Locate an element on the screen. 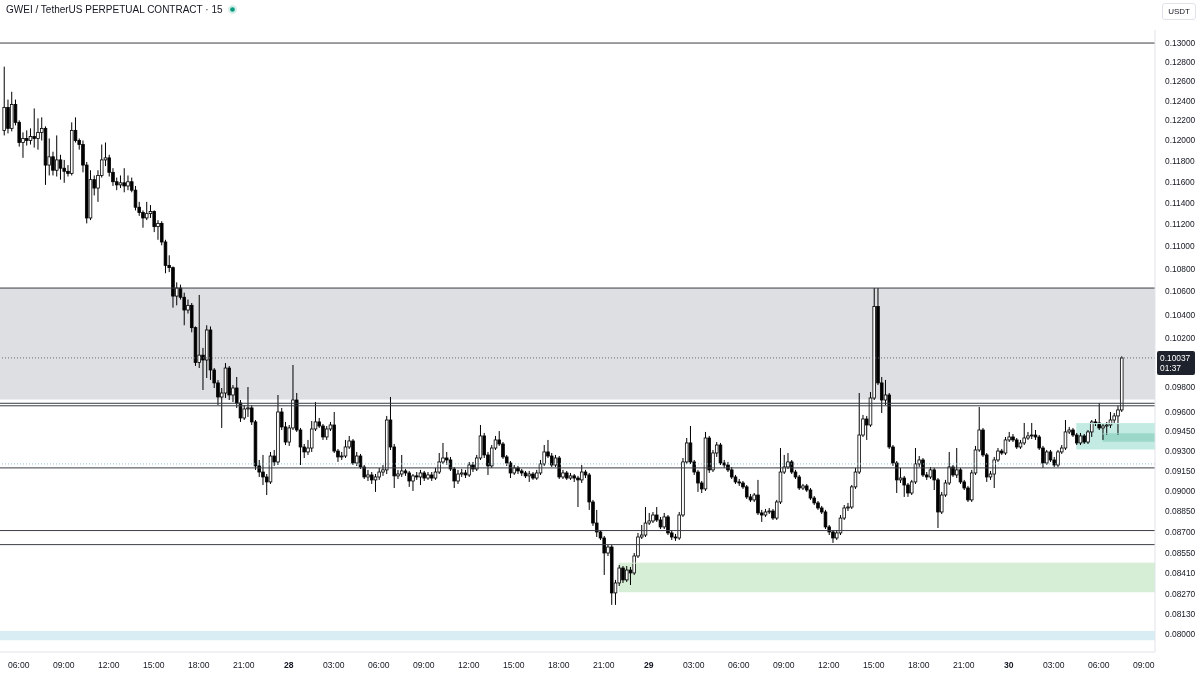  y-tick-label: 0.10200 is located at coordinates (1180, 338).